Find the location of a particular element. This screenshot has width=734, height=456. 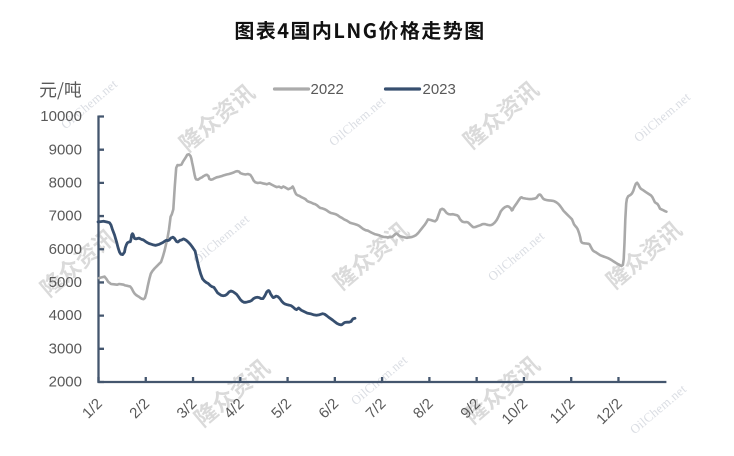

svg-text: 9000 is located at coordinates (65, 149).